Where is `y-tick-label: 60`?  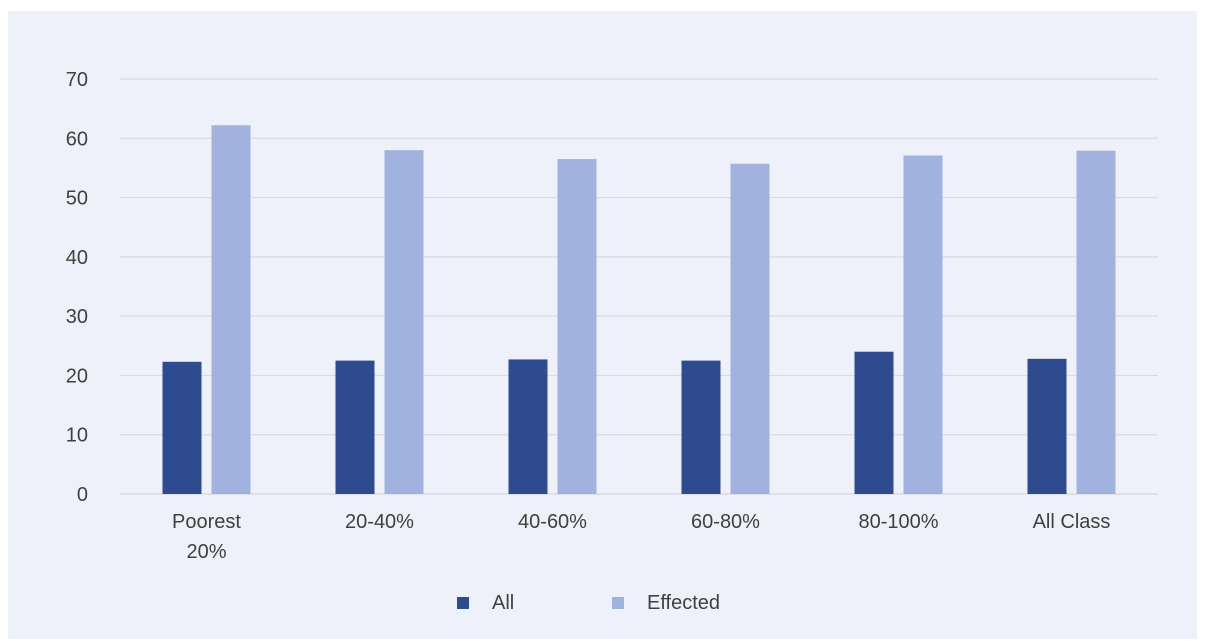 y-tick-label: 60 is located at coordinates (77, 139).